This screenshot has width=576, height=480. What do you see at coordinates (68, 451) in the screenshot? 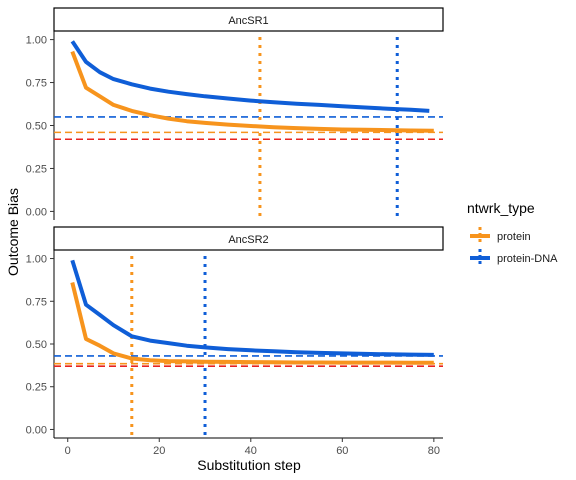
I see `x-tick-label: 0` at bounding box center [68, 451].